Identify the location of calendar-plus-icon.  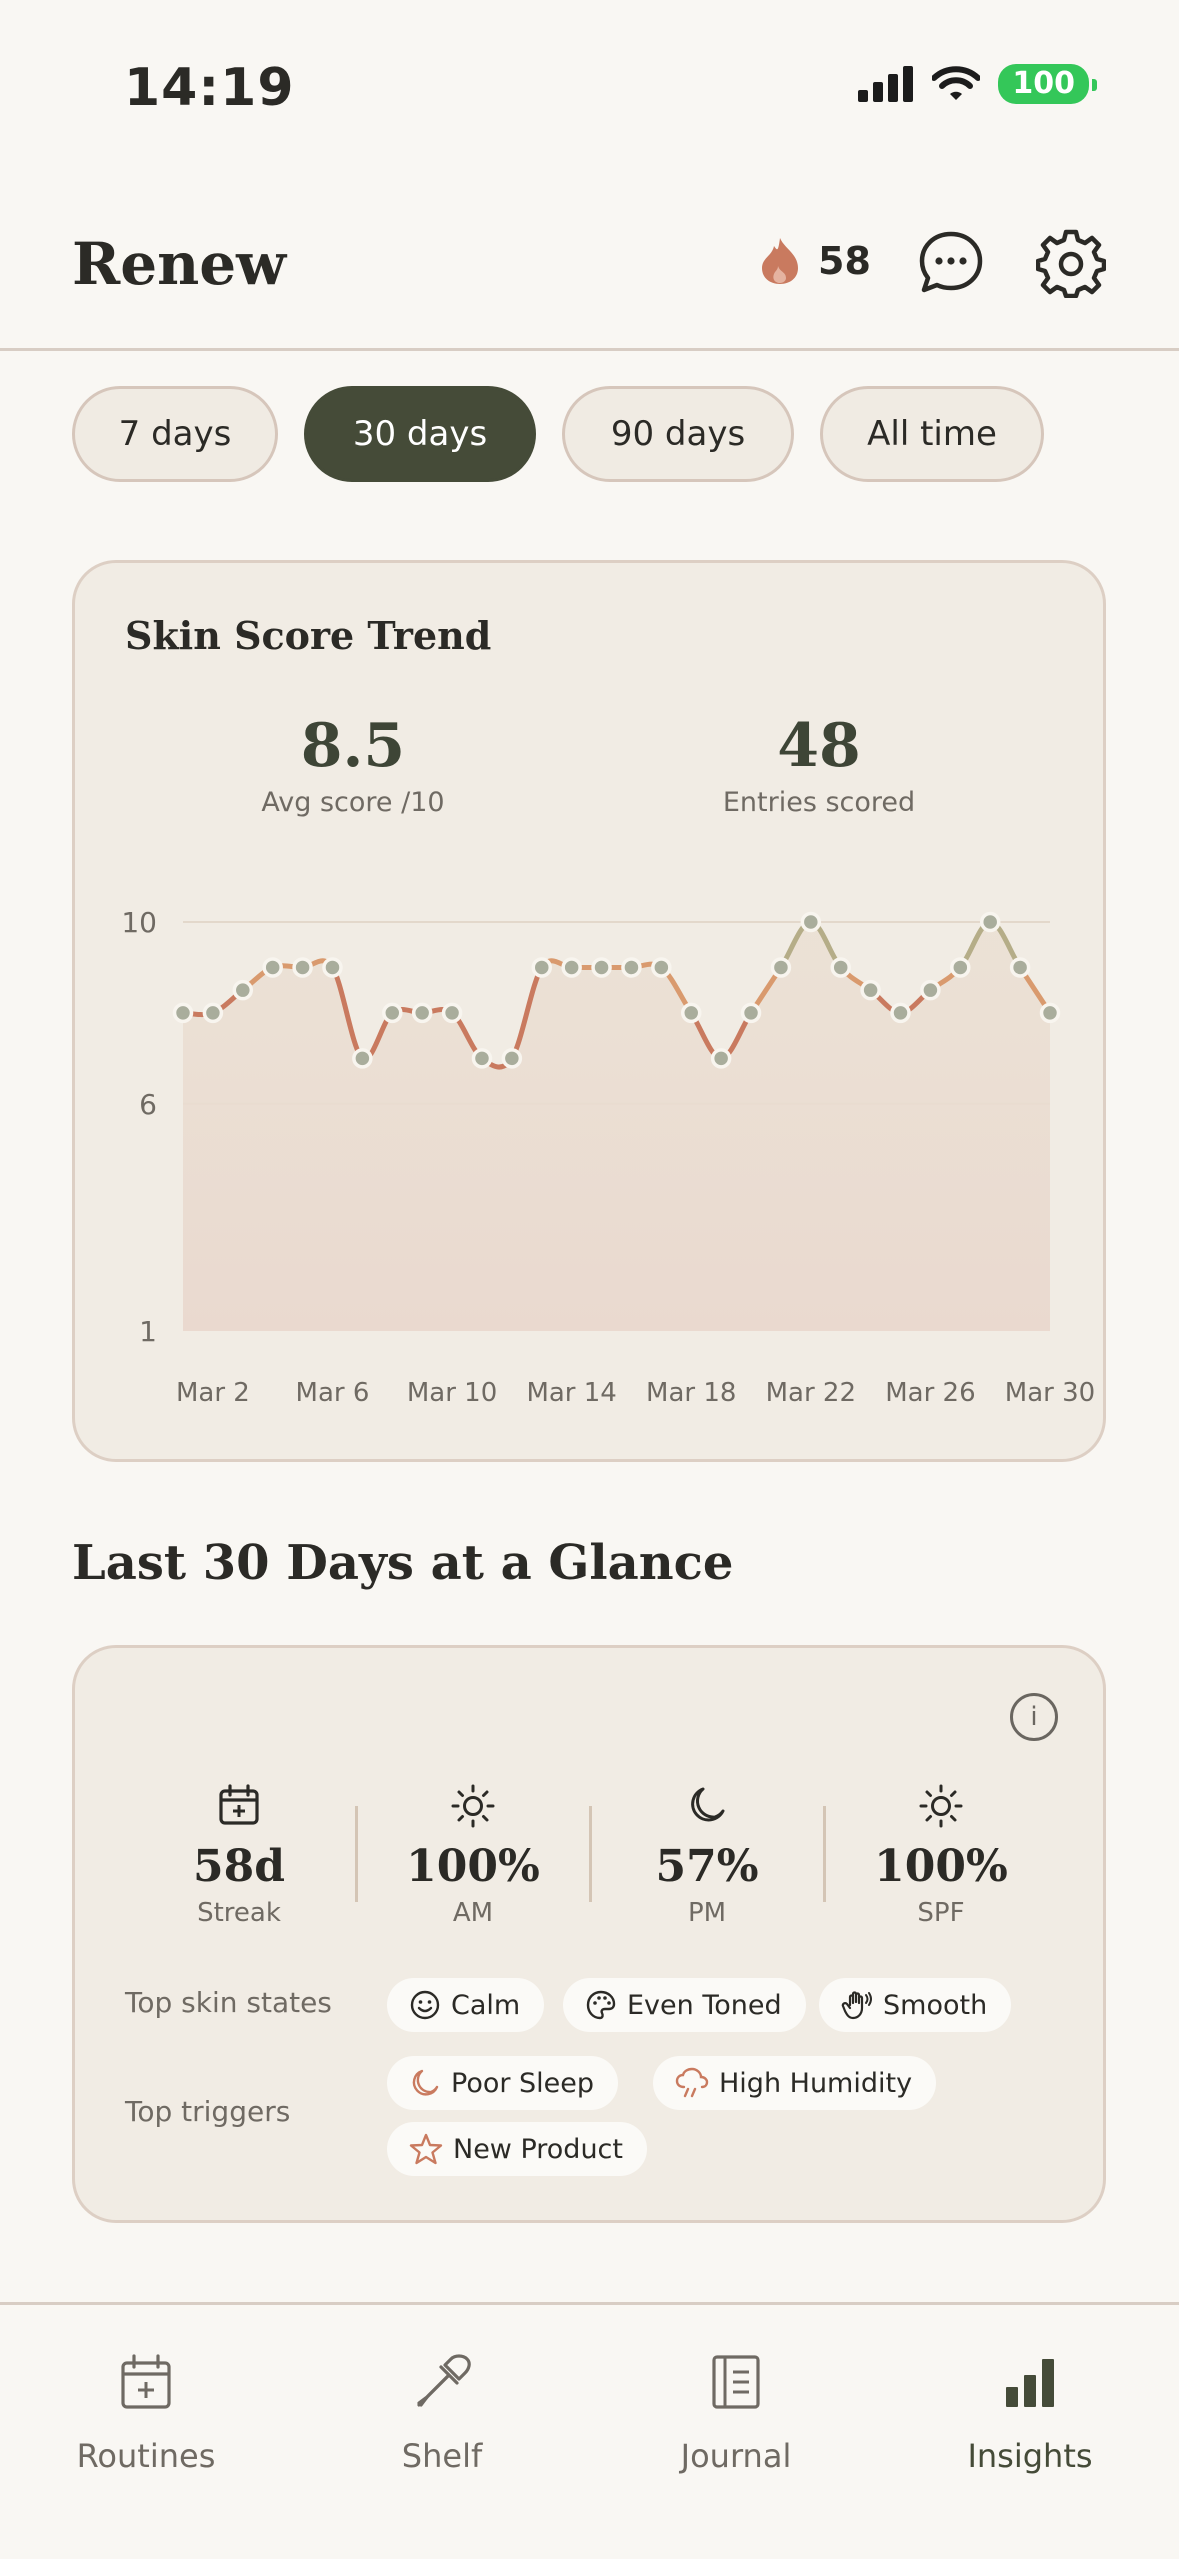
(146, 2381).